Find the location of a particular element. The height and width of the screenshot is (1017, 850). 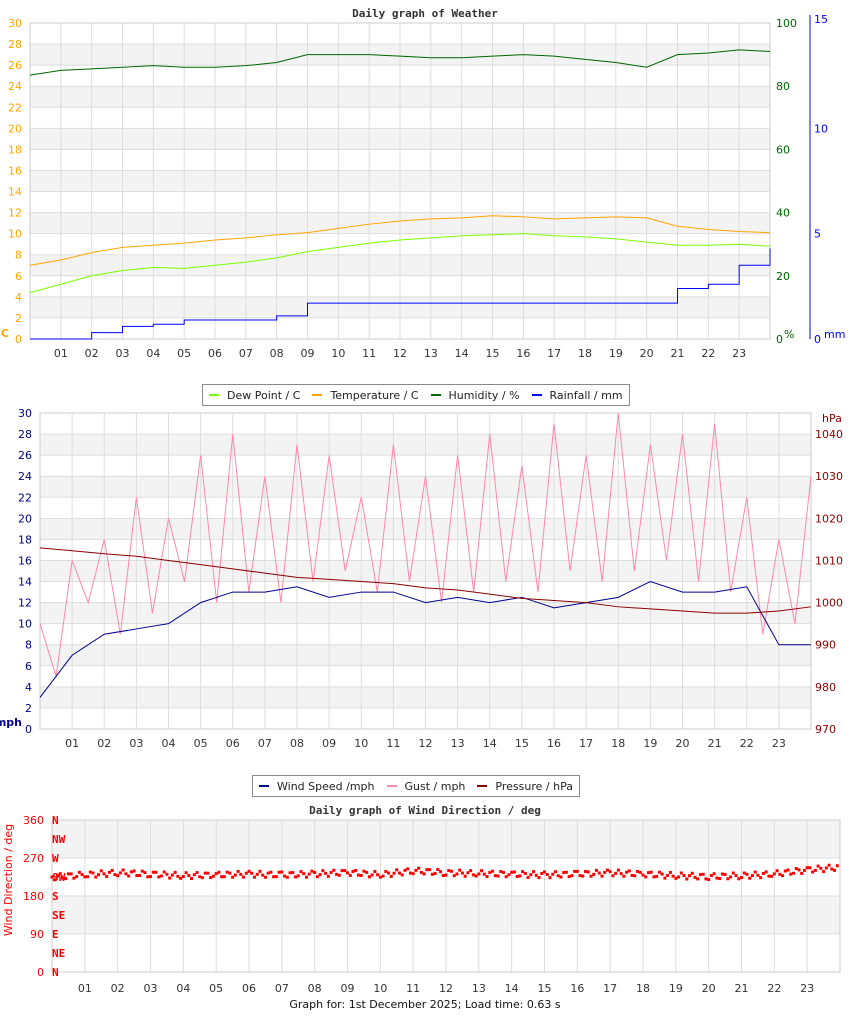

x-tick-label: 16 is located at coordinates (523, 353).